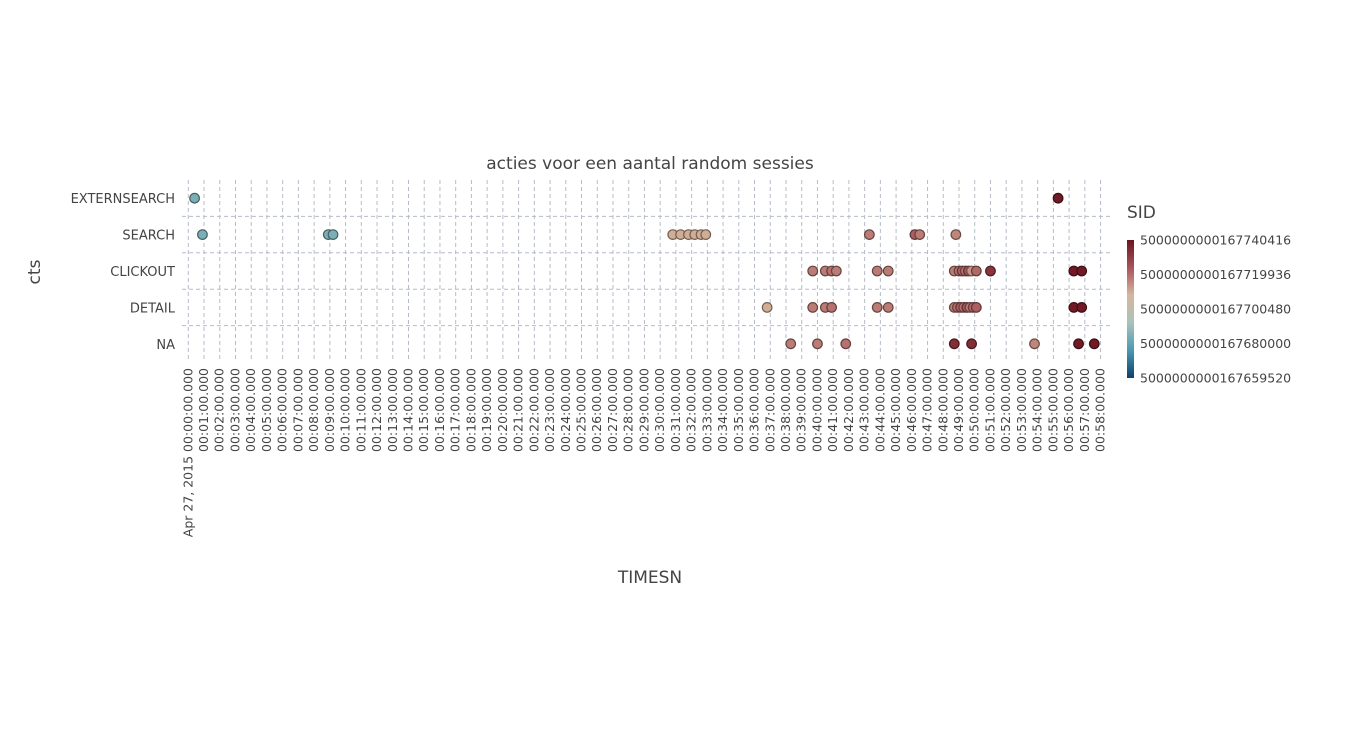 The width and height of the screenshot is (1350, 743). What do you see at coordinates (153, 308) in the screenshot?
I see `y-tick-label: DETAIL` at bounding box center [153, 308].